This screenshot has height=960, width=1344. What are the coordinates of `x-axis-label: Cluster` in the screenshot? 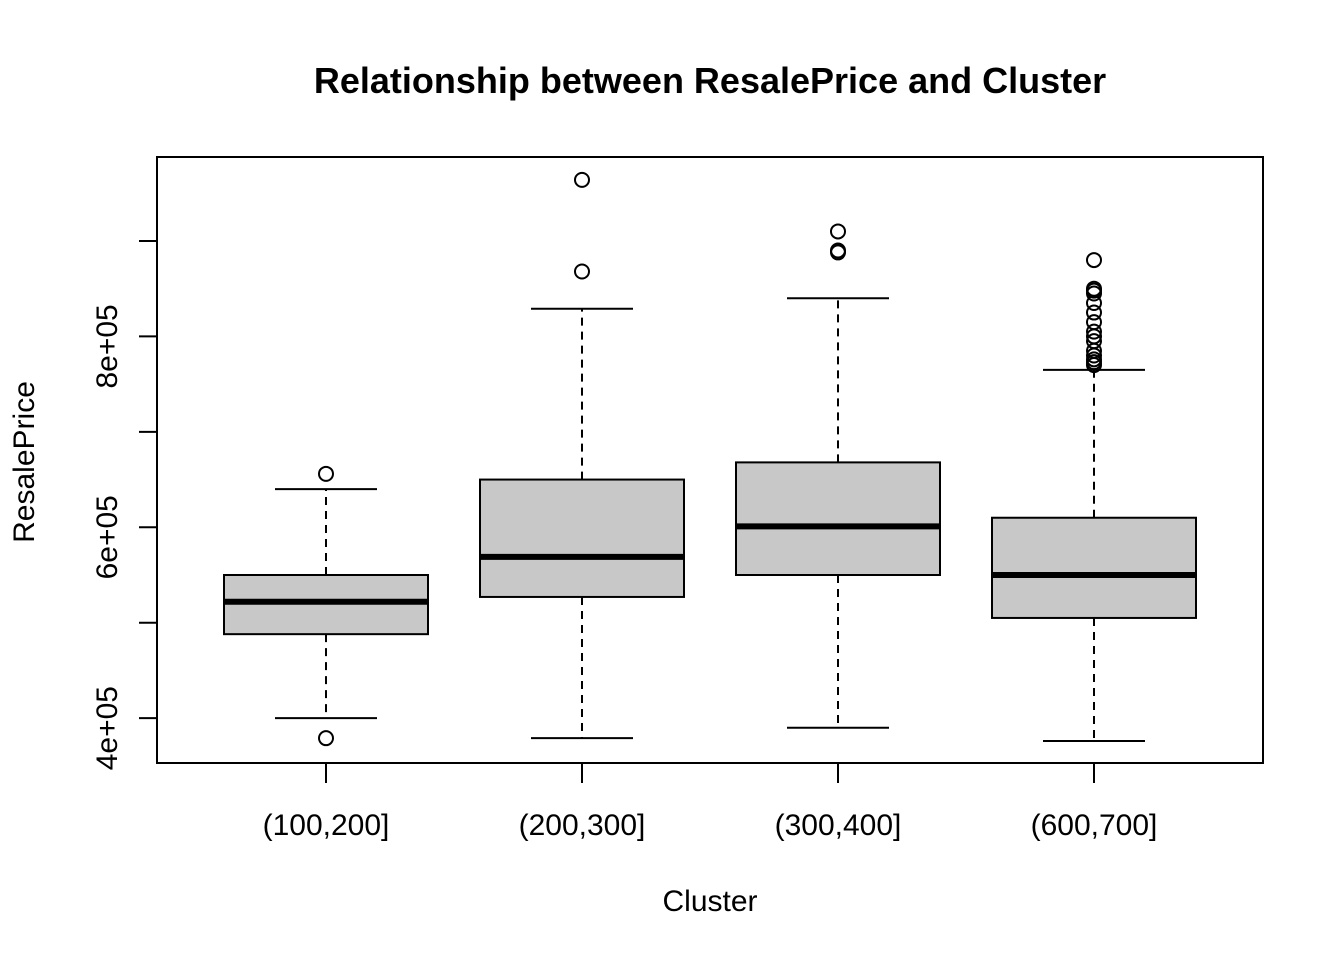 It's located at (709, 901).